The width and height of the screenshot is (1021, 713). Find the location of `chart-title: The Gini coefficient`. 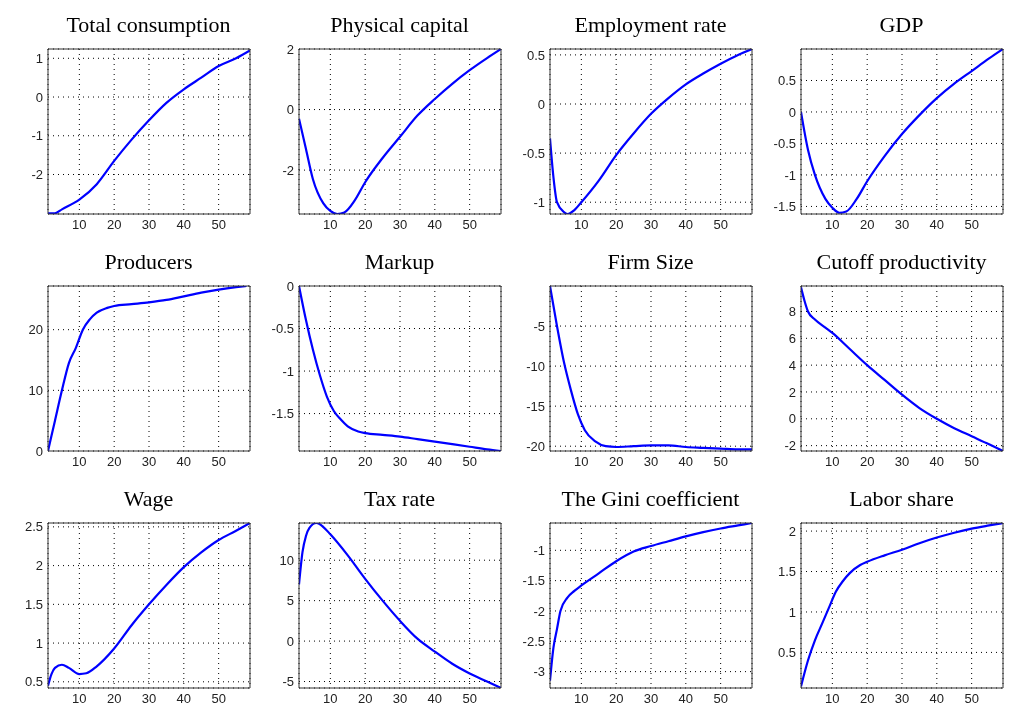

chart-title: The Gini coefficient is located at coordinates (650, 499).